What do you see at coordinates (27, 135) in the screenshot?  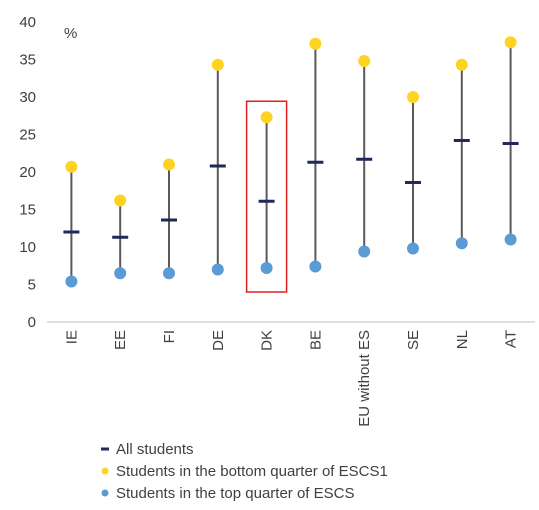 I see `y-tick-label: 25` at bounding box center [27, 135].